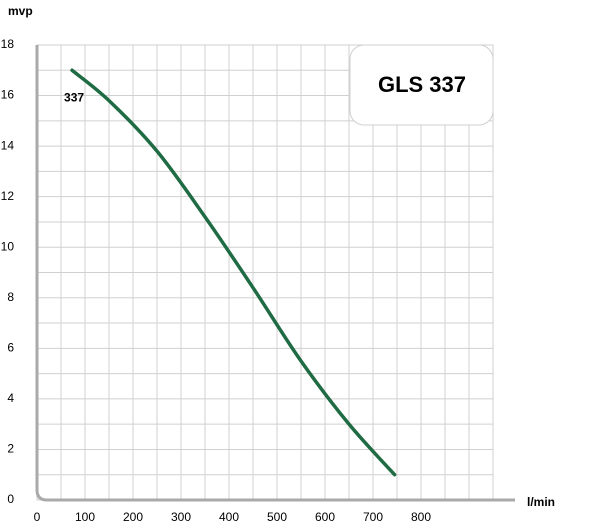 The image size is (600, 530). What do you see at coordinates (10, 398) in the screenshot?
I see `y-tick-label: 4` at bounding box center [10, 398].